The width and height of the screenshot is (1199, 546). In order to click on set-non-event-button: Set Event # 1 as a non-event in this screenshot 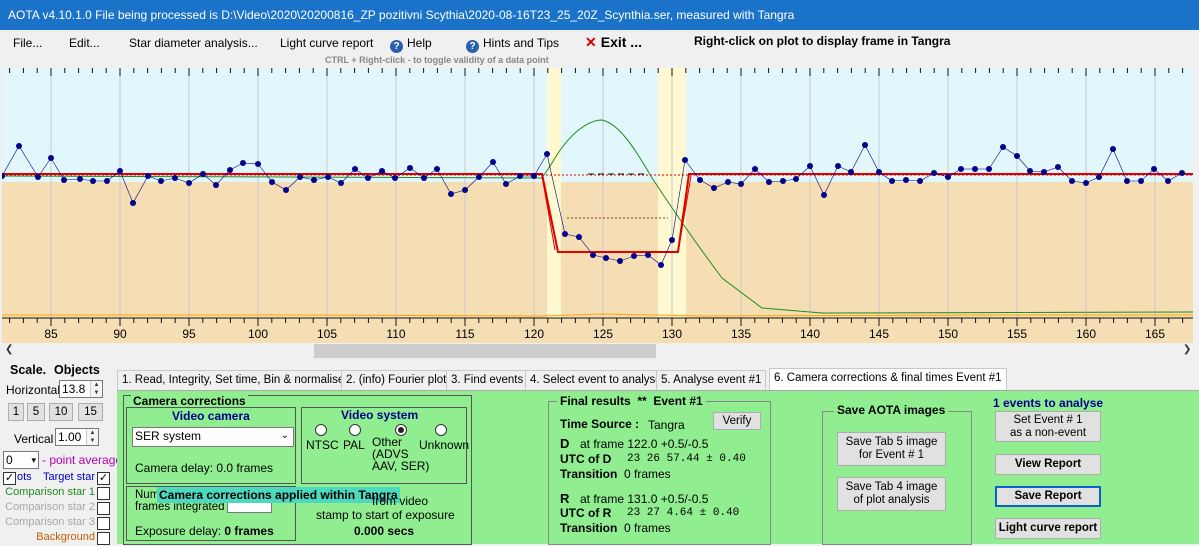, I will do `click(1048, 426)`.